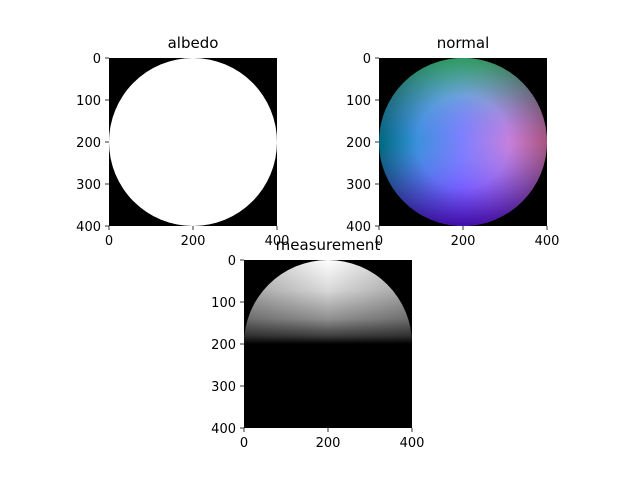 The width and height of the screenshot is (640, 480). What do you see at coordinates (328, 344) in the screenshot?
I see `measurement-shaded-sphere` at bounding box center [328, 344].